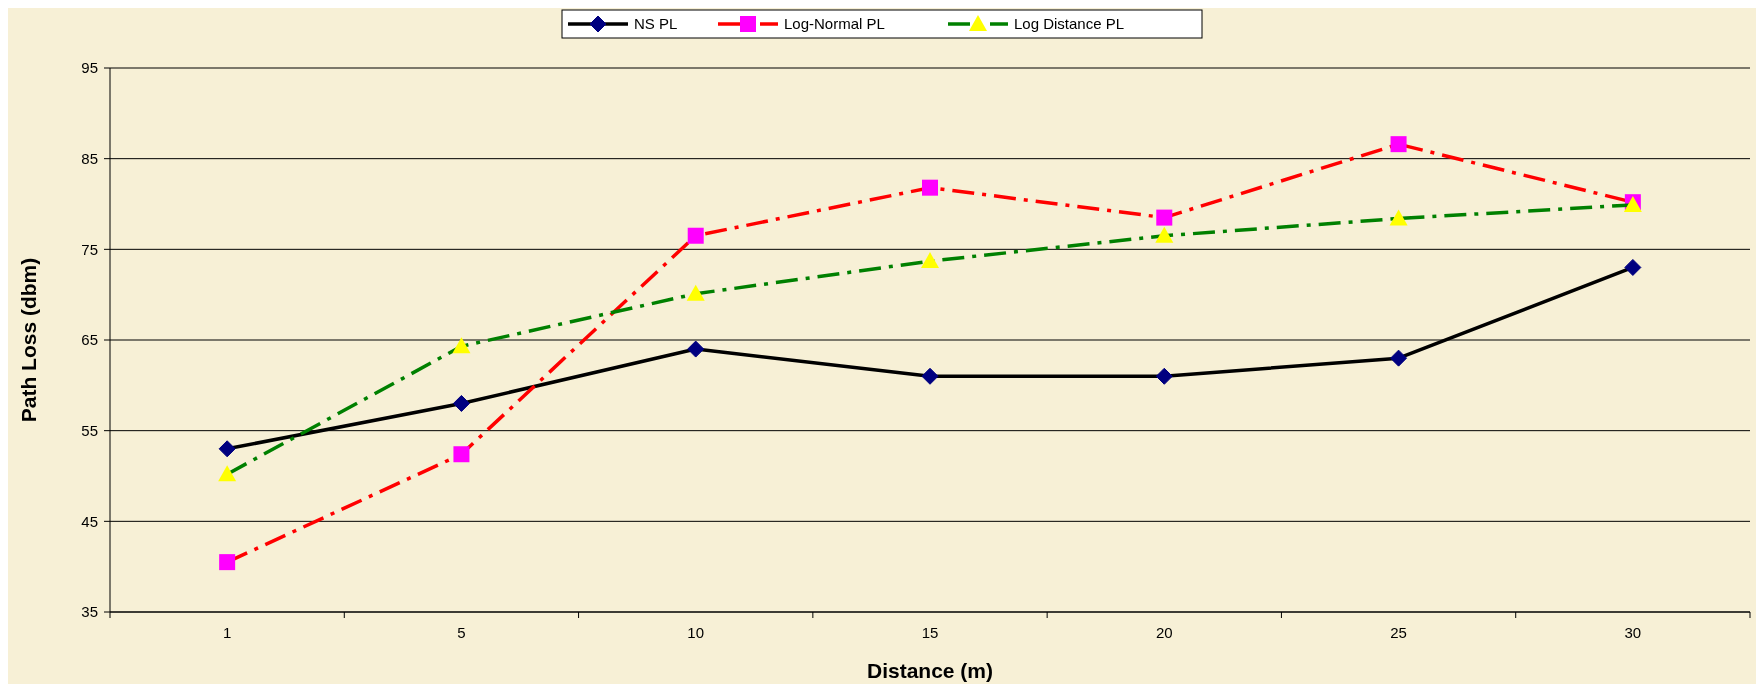 The width and height of the screenshot is (1764, 692). What do you see at coordinates (89, 158) in the screenshot?
I see `y-tick-label: 85` at bounding box center [89, 158].